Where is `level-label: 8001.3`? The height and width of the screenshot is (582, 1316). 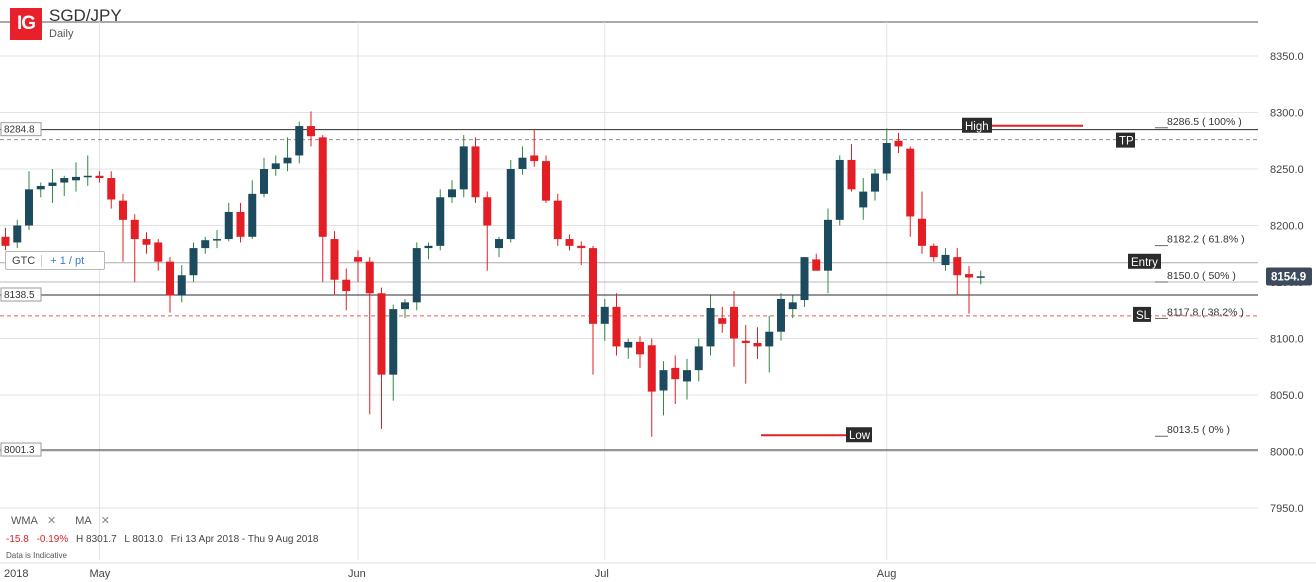 level-label: 8001.3 is located at coordinates (19, 450).